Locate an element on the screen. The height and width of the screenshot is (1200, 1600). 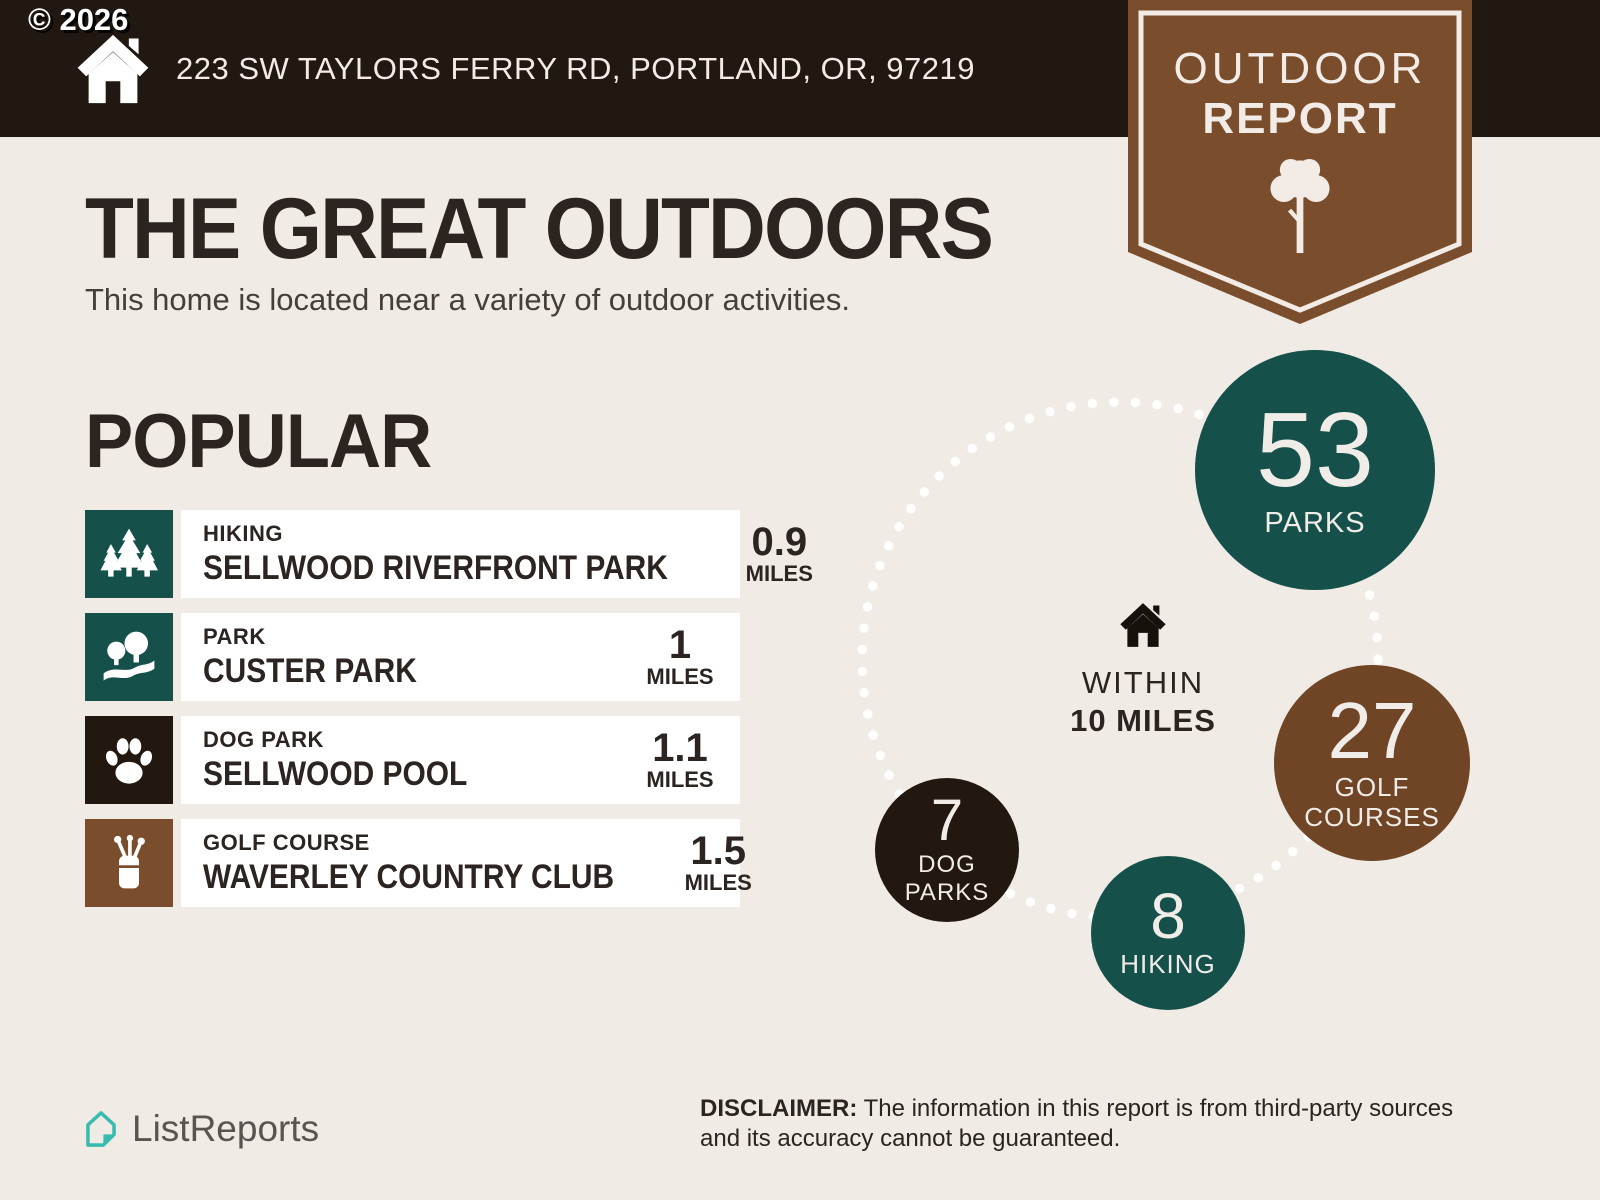
outdoor-report-badge: OUTDOOR REPORT is located at coordinates (1300, 163).